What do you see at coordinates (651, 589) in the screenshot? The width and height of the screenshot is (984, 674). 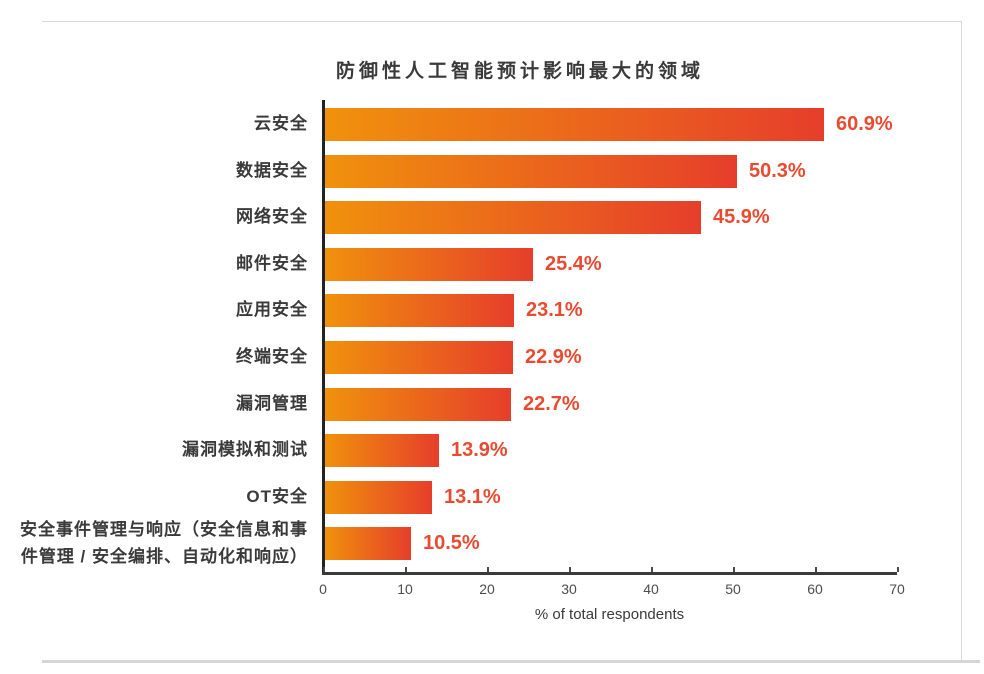 I see `x-tick-label: 40` at bounding box center [651, 589].